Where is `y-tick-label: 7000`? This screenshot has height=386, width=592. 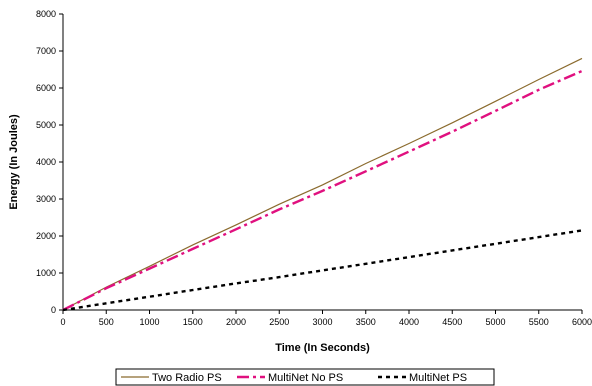 y-tick-label: 7000 is located at coordinates (46, 51).